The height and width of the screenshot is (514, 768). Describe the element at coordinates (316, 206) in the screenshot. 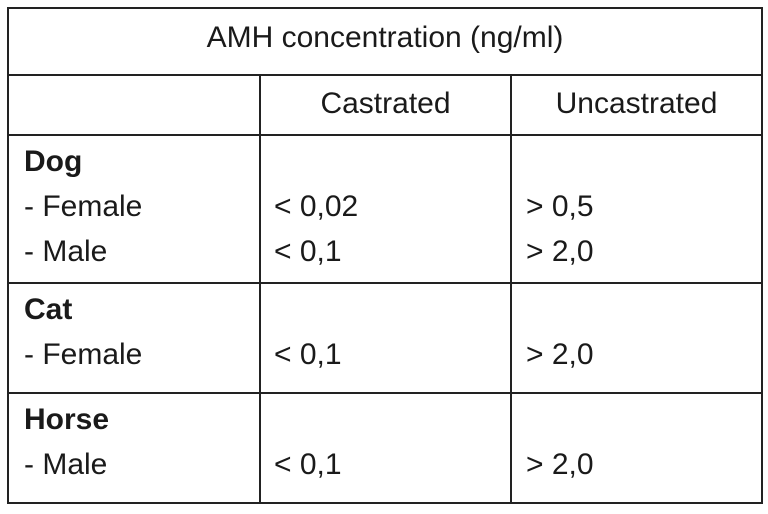

I see `cell-value: < 0,02` at that location.